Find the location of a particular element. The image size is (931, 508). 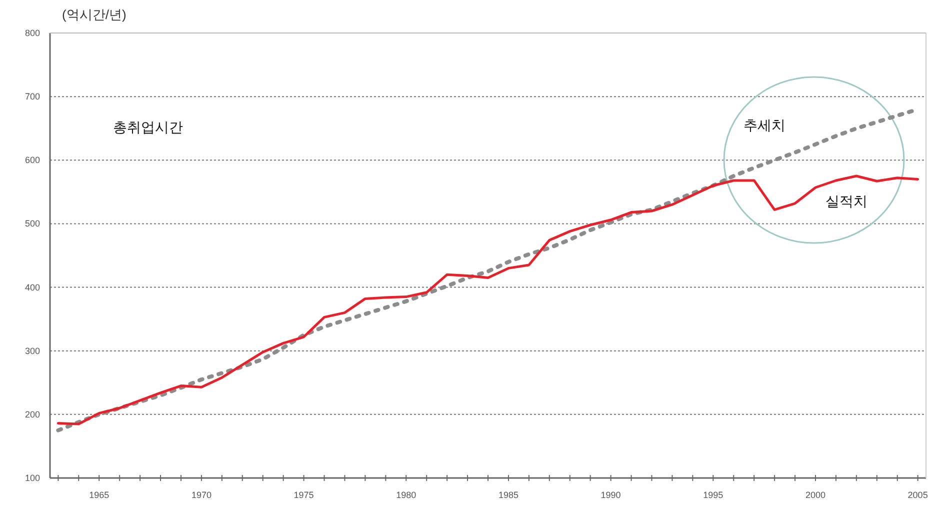

x-tick-label: 2000 is located at coordinates (815, 495).